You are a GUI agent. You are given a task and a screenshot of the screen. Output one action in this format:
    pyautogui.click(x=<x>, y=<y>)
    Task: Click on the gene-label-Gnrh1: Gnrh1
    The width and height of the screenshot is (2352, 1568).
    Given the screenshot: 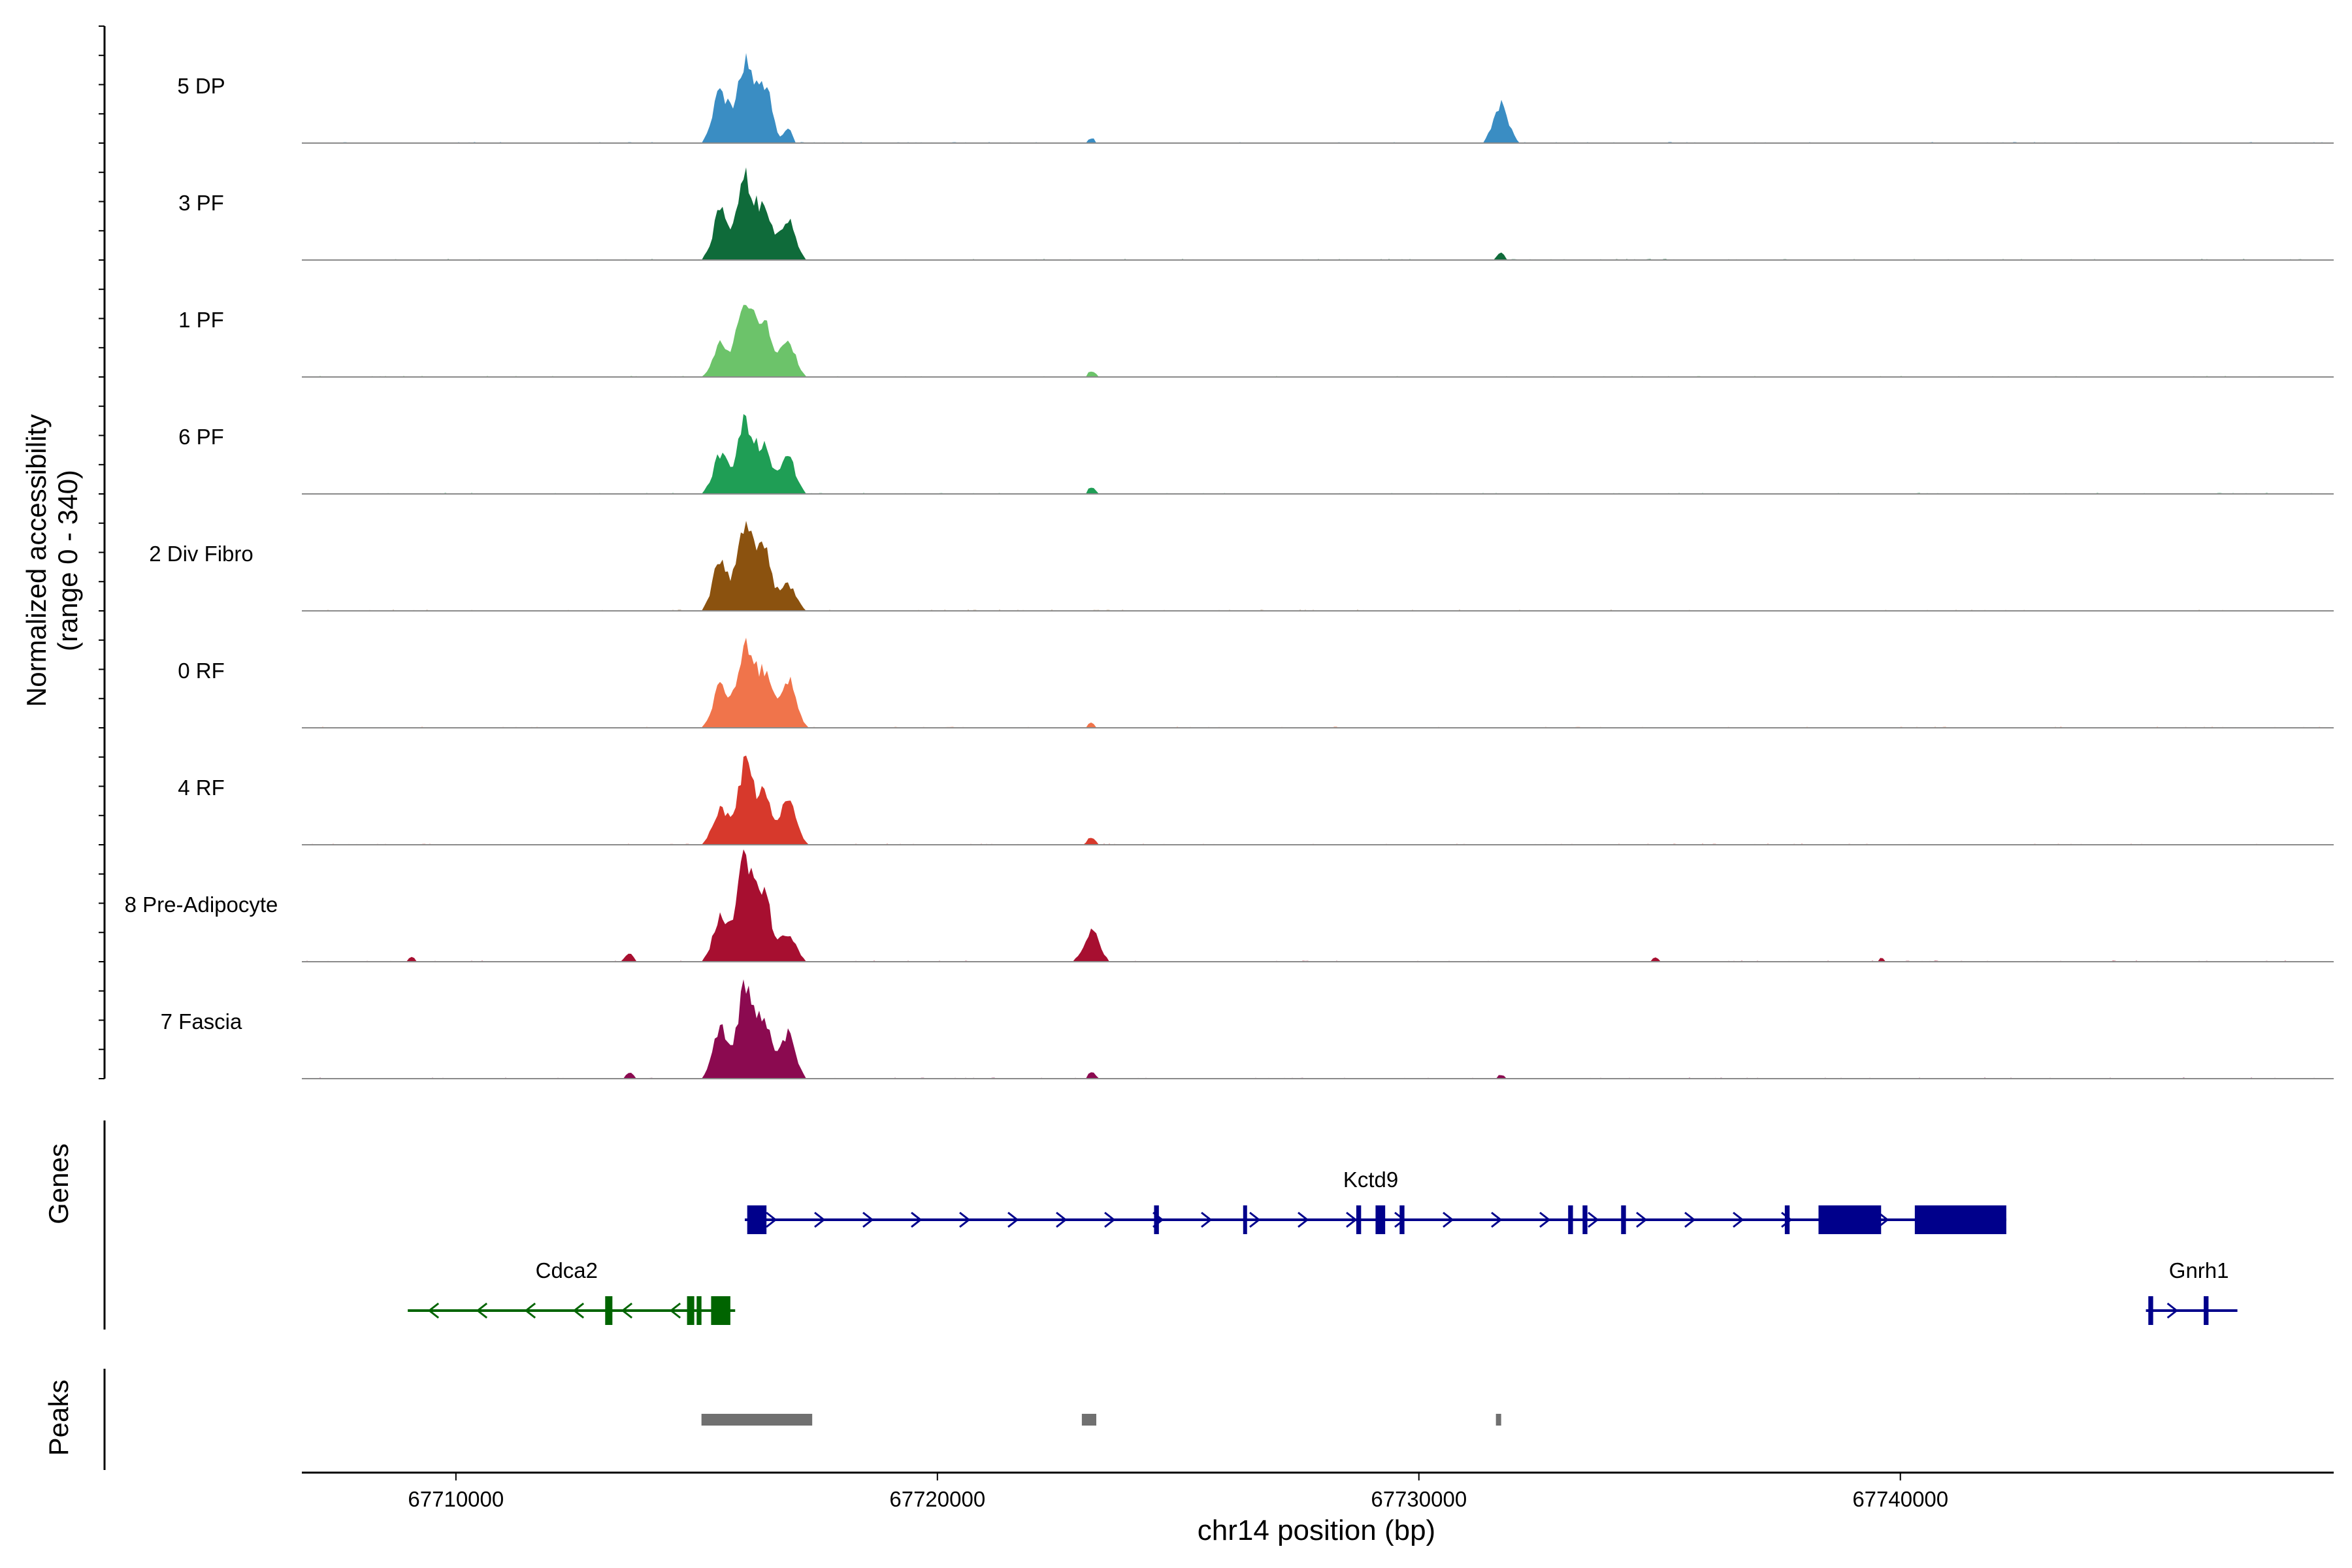 What is the action you would take?
    pyautogui.click(x=2199, y=1270)
    